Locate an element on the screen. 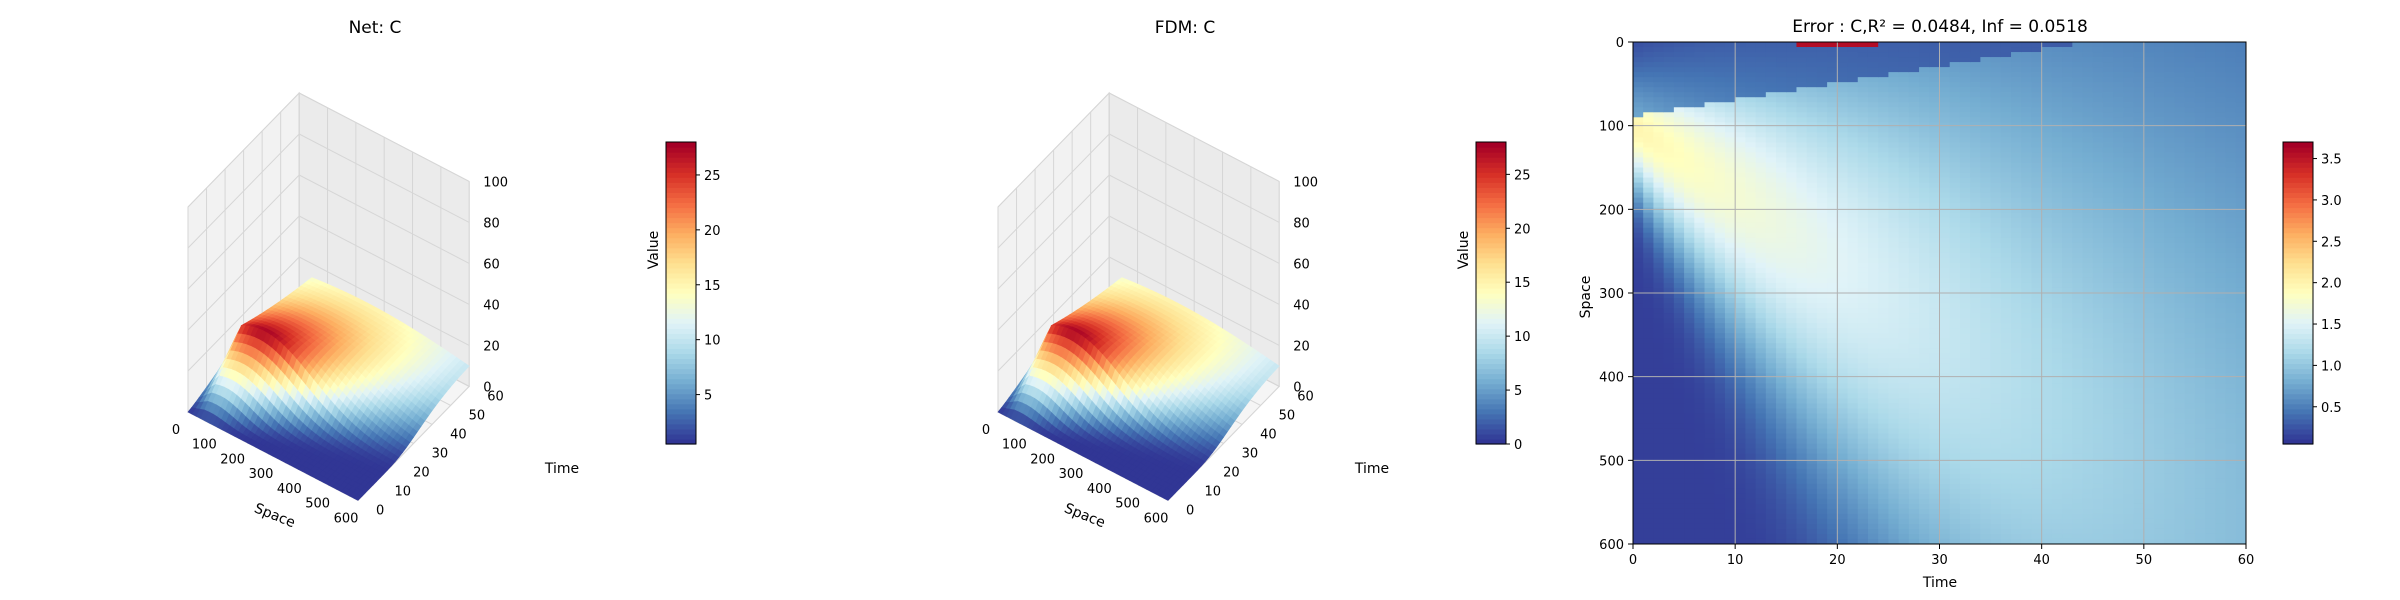  title-fdm: FDM: C is located at coordinates (1185, 28).